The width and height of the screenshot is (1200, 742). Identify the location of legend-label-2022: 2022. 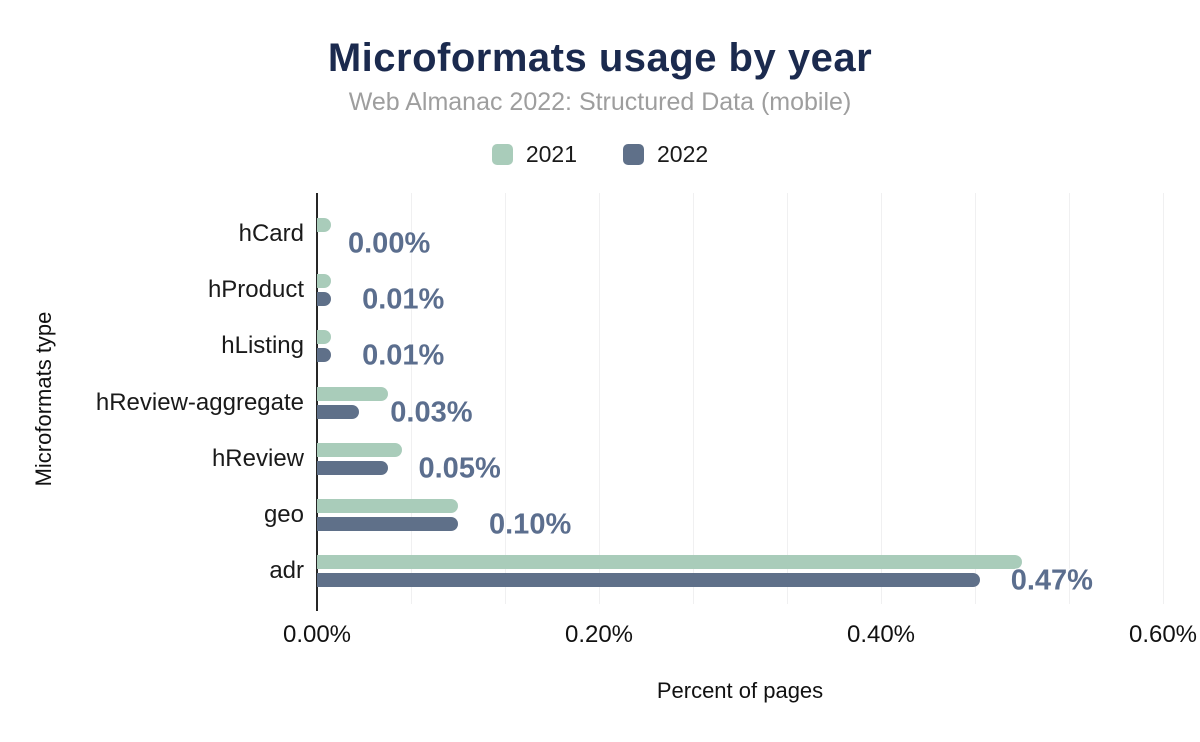
(683, 154).